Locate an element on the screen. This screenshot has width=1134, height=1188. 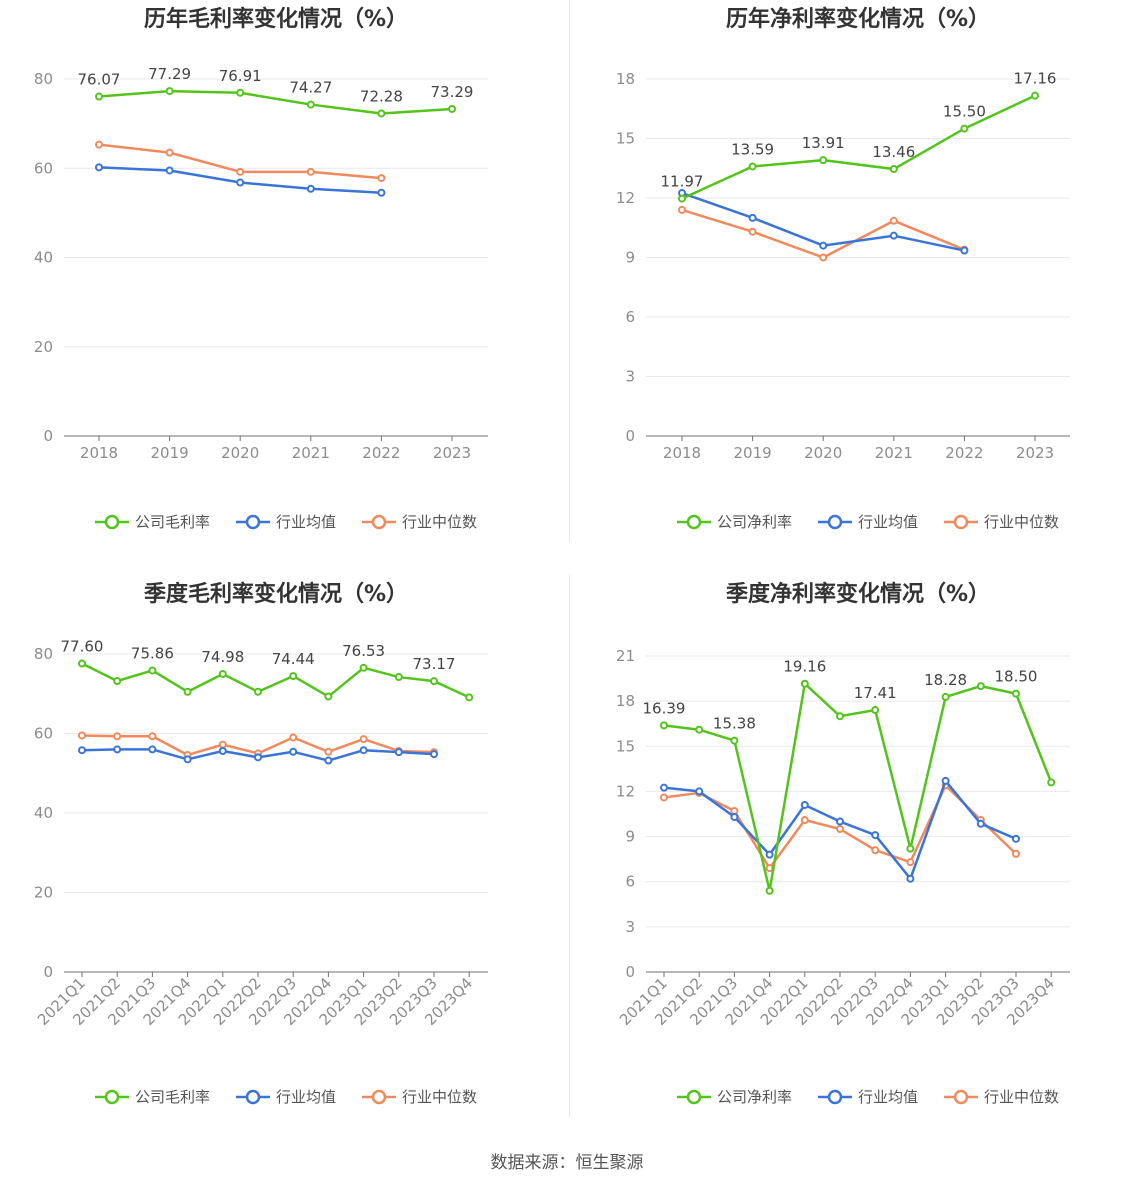
data-label: 15.50 is located at coordinates (964, 112).